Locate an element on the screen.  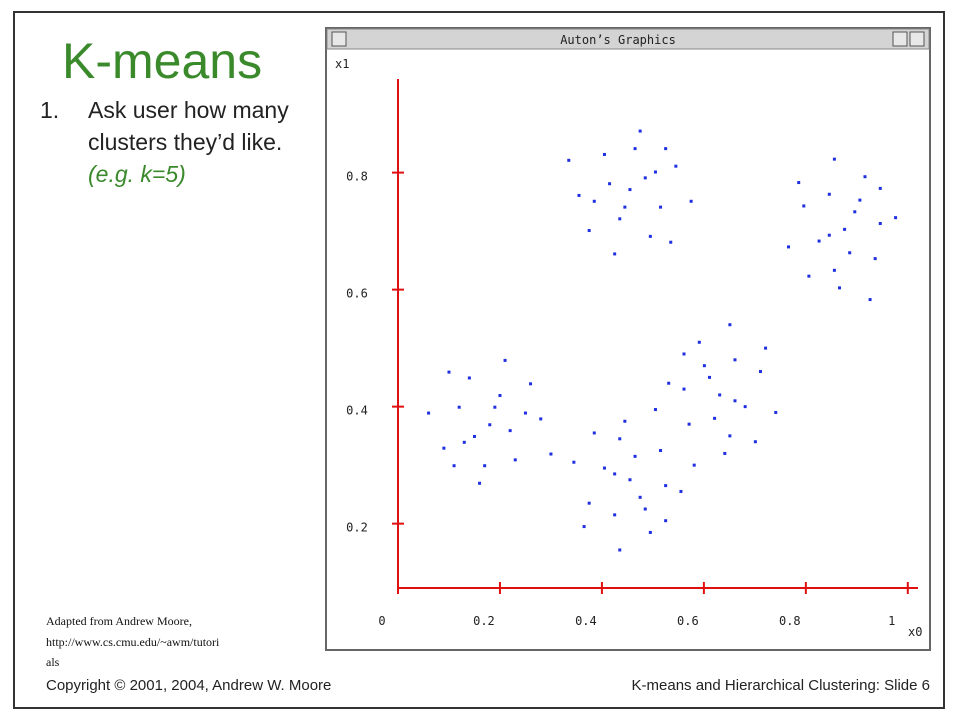
window-minimize-button is located at coordinates (900, 39).